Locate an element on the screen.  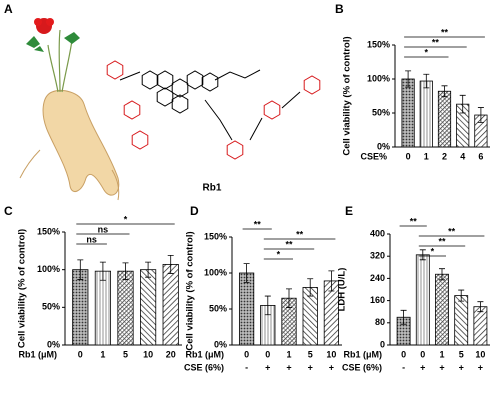
x-tick-label: 20 is located at coordinates (171, 354).